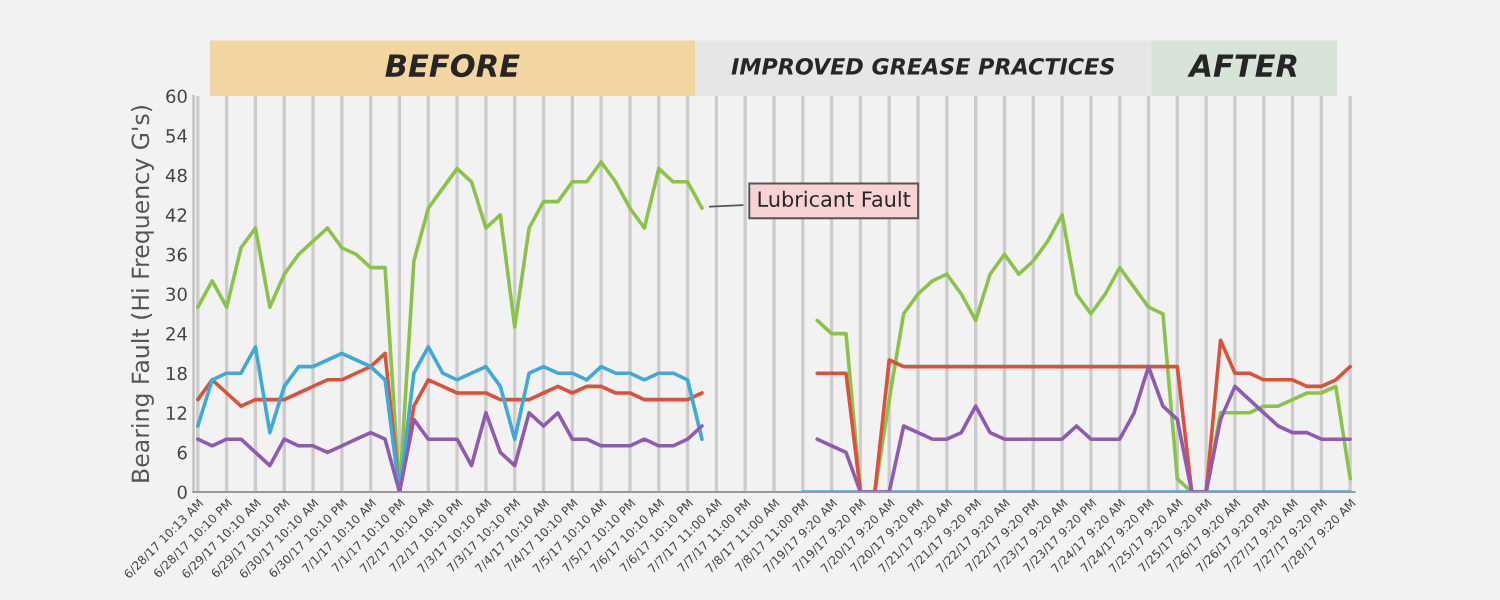  What do you see at coordinates (176, 254) in the screenshot?
I see `y-tick-label: 36` at bounding box center [176, 254].